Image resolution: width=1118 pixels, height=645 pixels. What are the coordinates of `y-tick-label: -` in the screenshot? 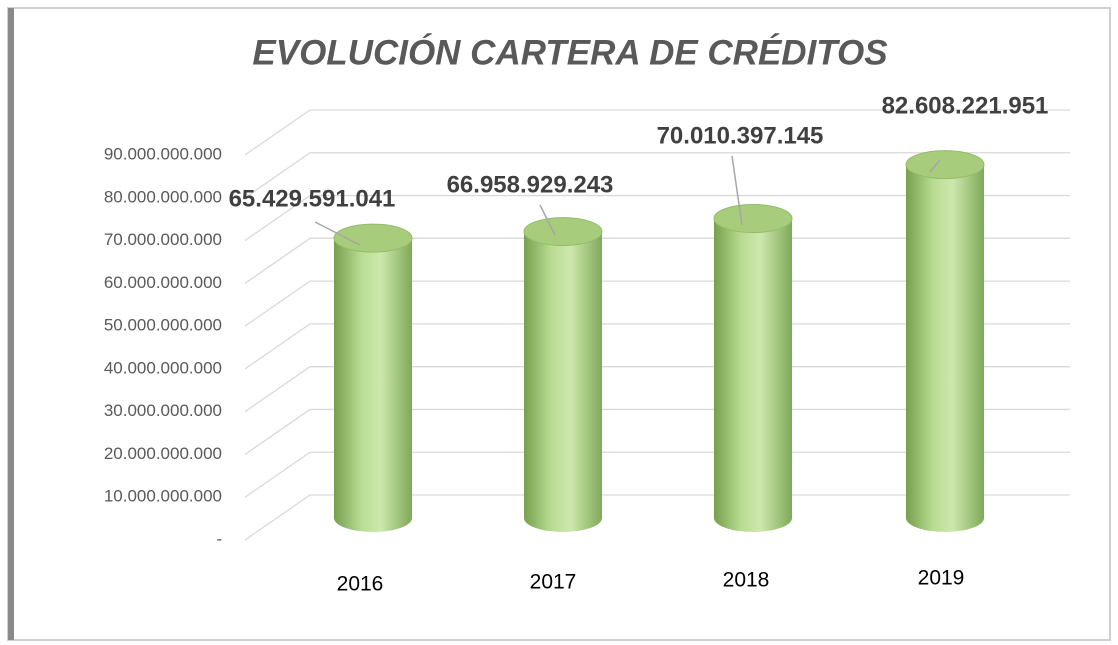 It's located at (219, 538).